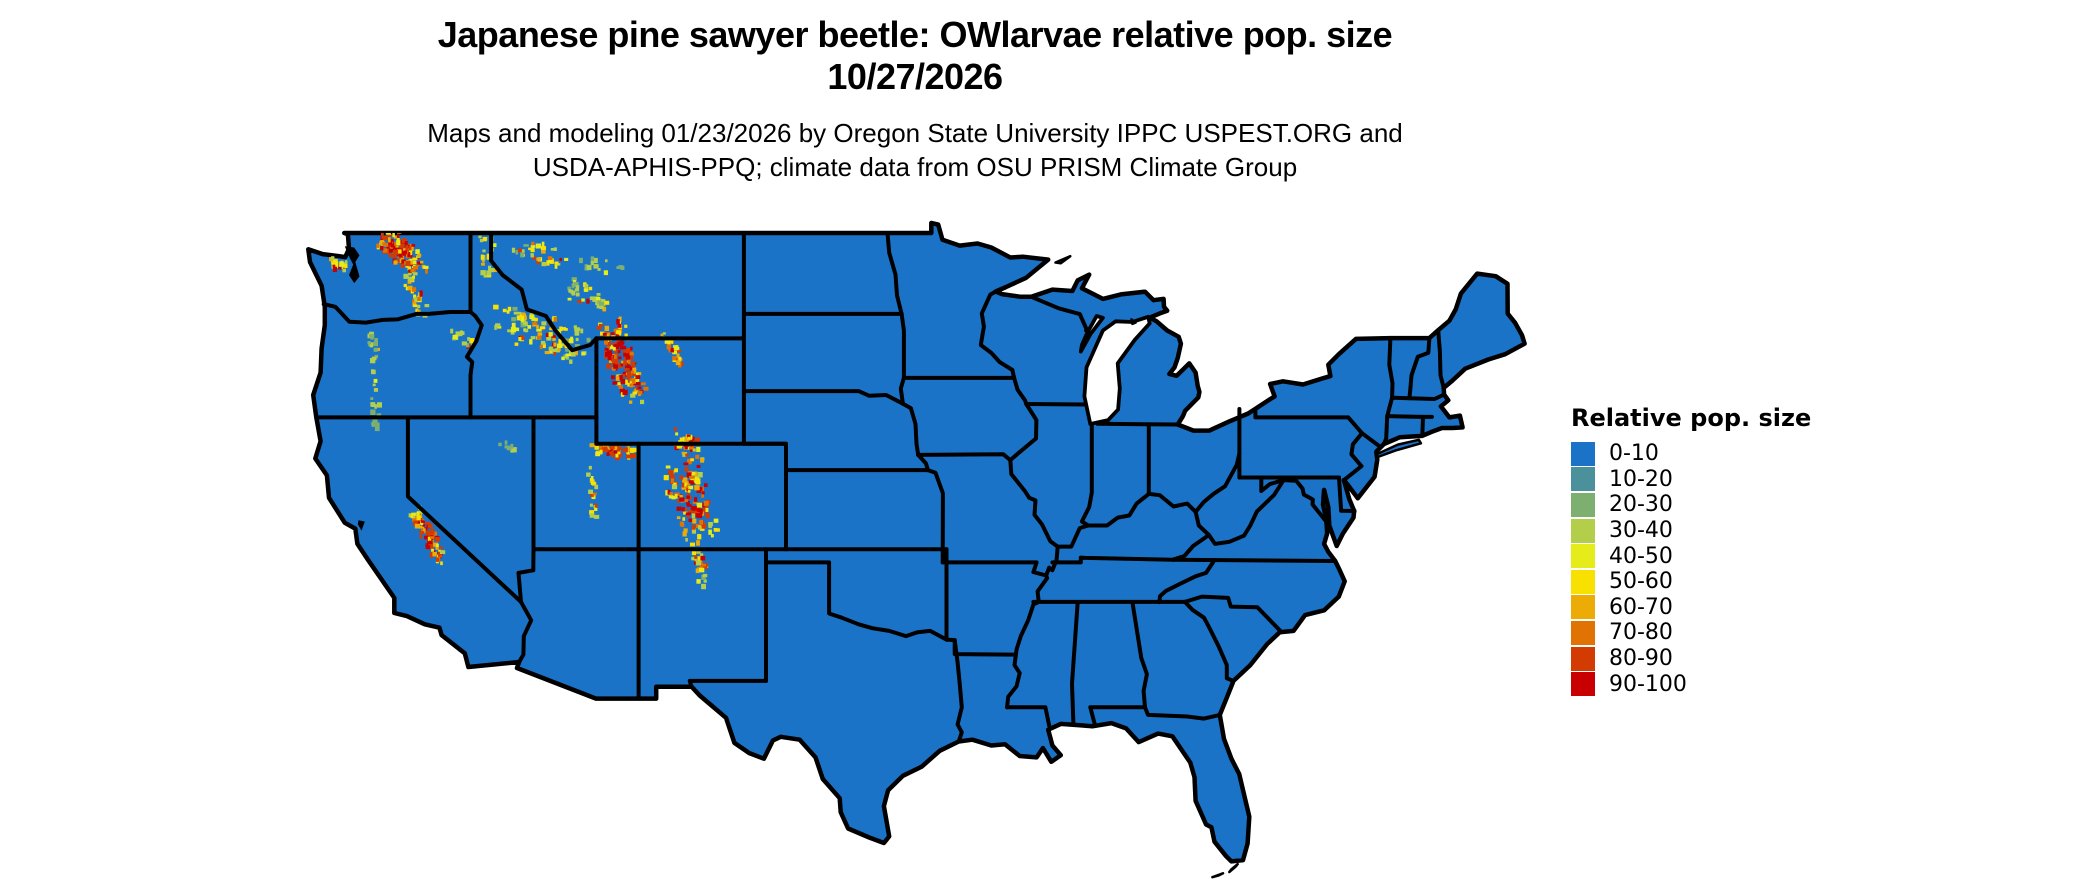  Describe the element at coordinates (915, 76) in the screenshot. I see `page-title-line2: 10/27/2026` at that location.